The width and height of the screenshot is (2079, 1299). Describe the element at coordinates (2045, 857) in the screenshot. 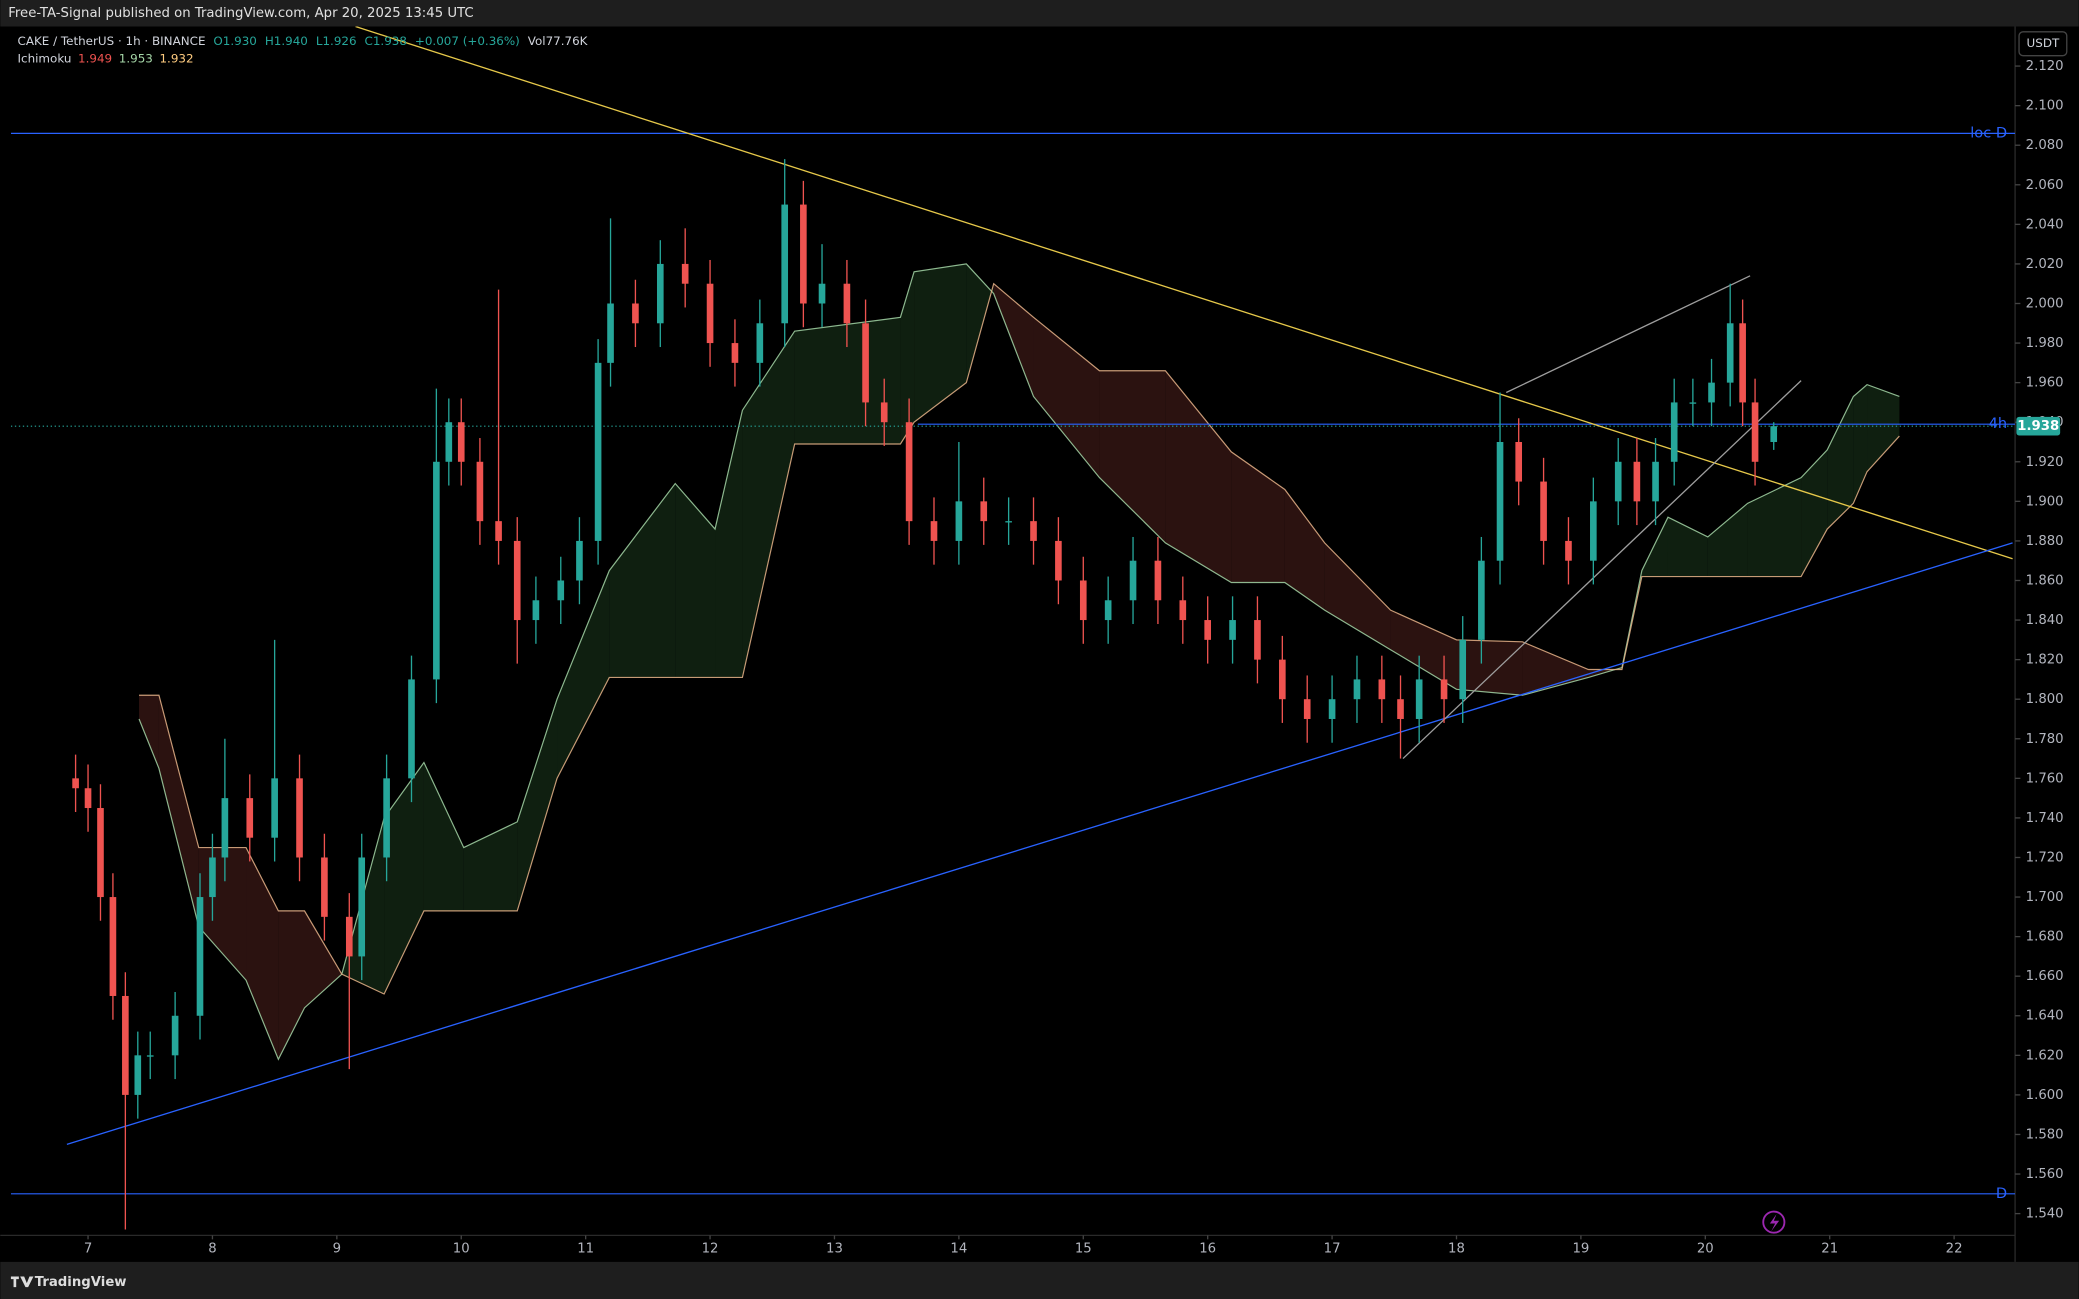

I see `y-tick-label: 1.720` at that location.